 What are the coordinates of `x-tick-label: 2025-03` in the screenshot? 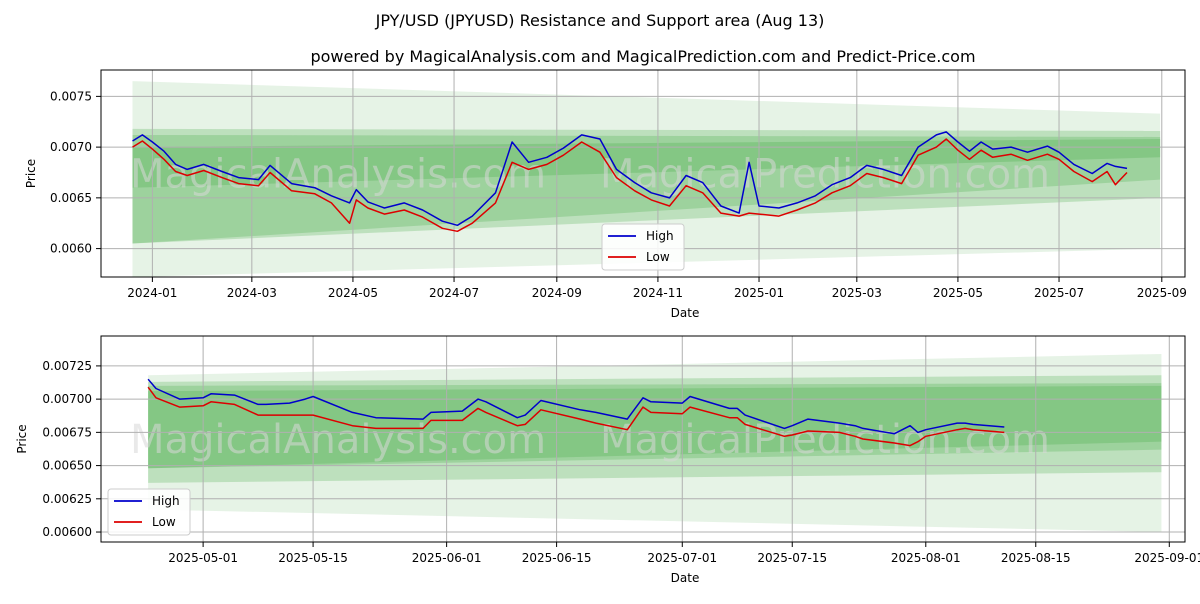 It's located at (857, 293).